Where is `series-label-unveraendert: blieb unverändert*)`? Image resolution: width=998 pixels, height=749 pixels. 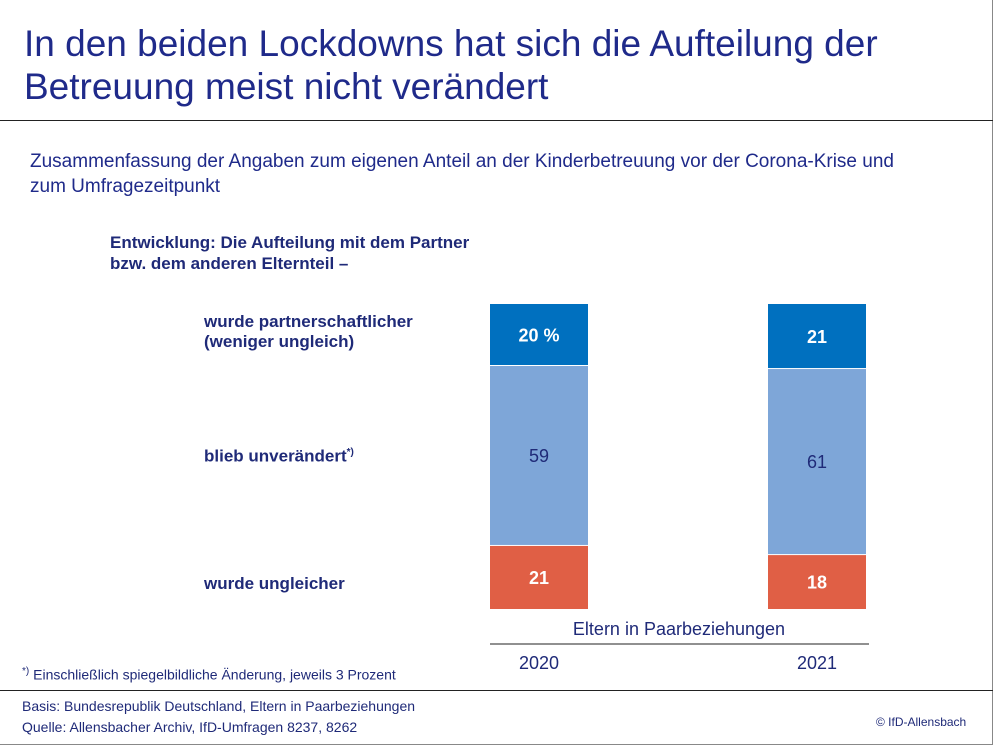
series-label-unveraendert: blieb unverändert*) is located at coordinates (279, 455).